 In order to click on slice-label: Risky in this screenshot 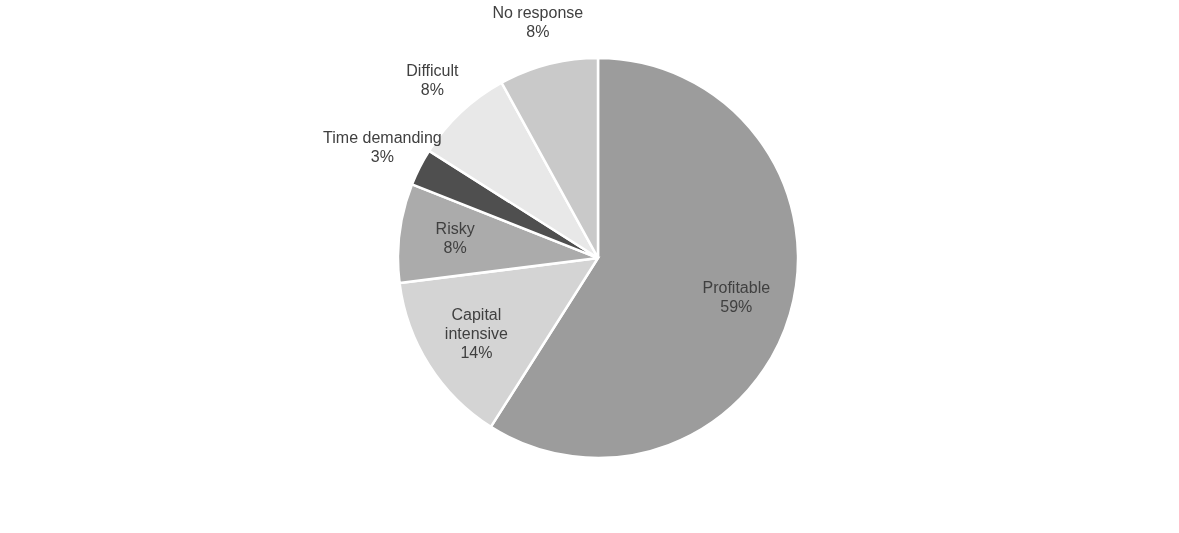, I will do `click(455, 229)`.